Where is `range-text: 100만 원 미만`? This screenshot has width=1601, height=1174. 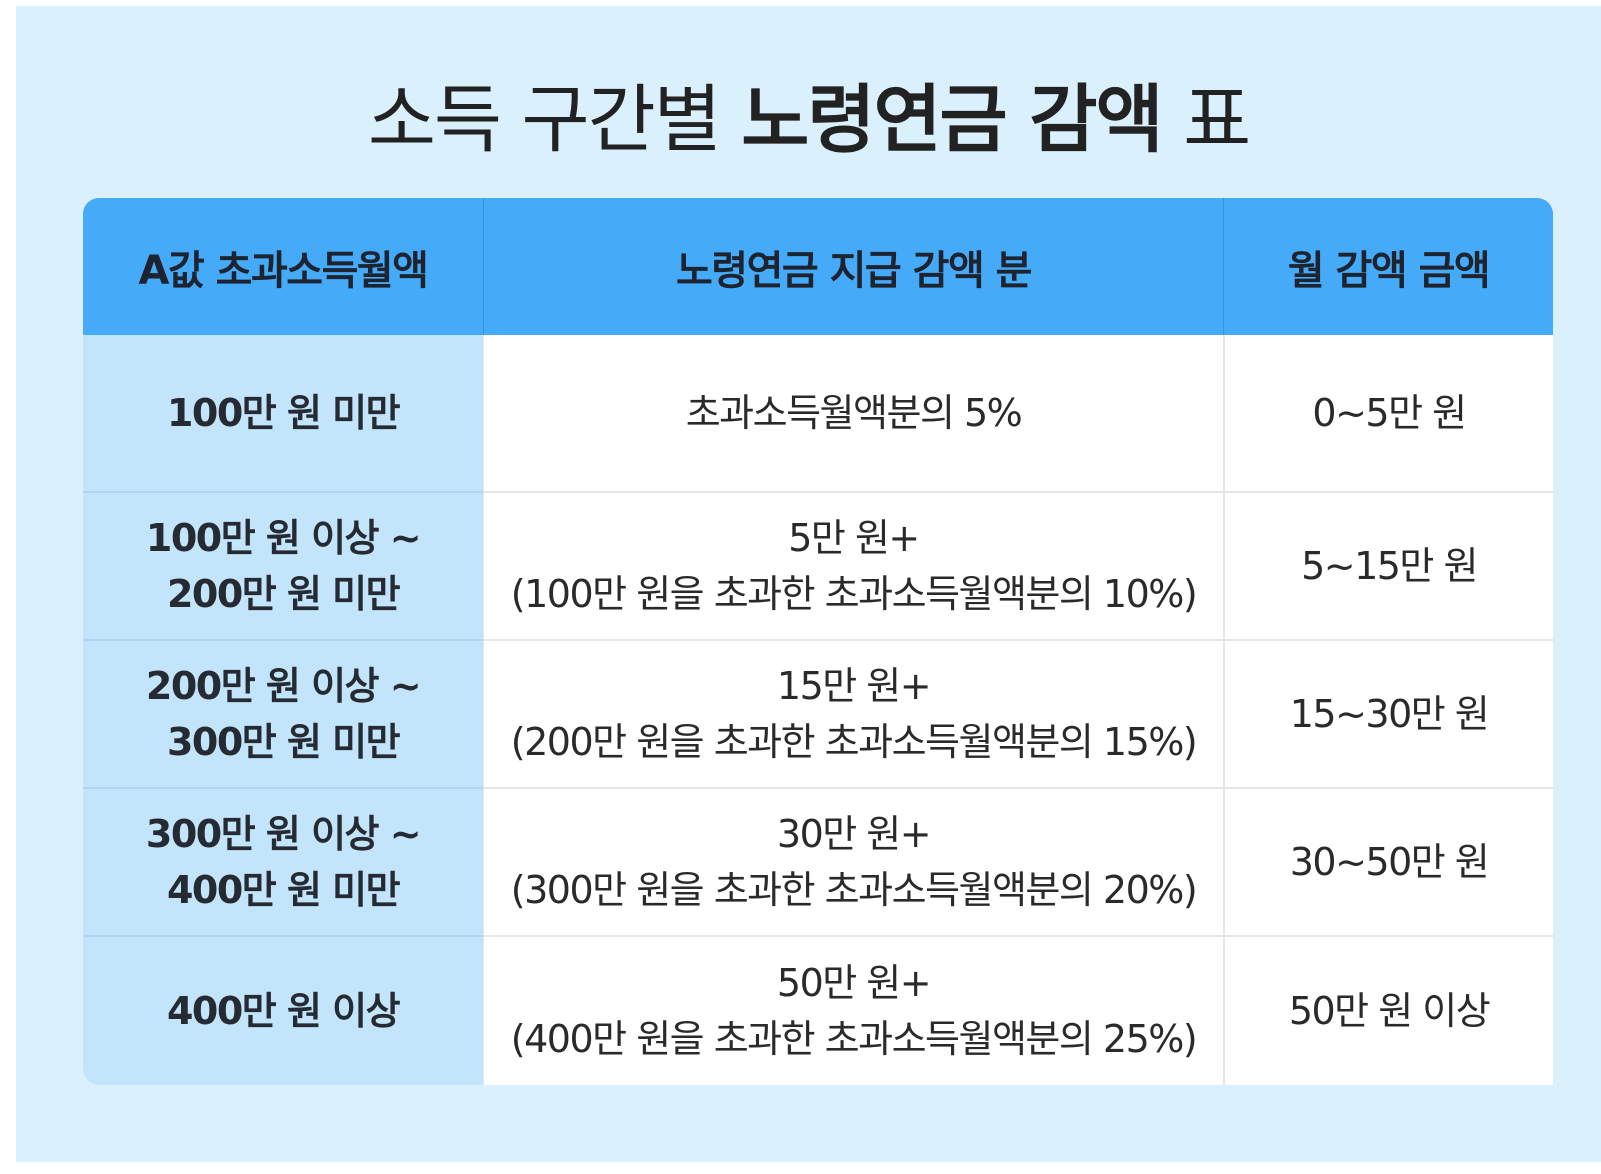 range-text: 100만 원 미만 is located at coordinates (283, 413).